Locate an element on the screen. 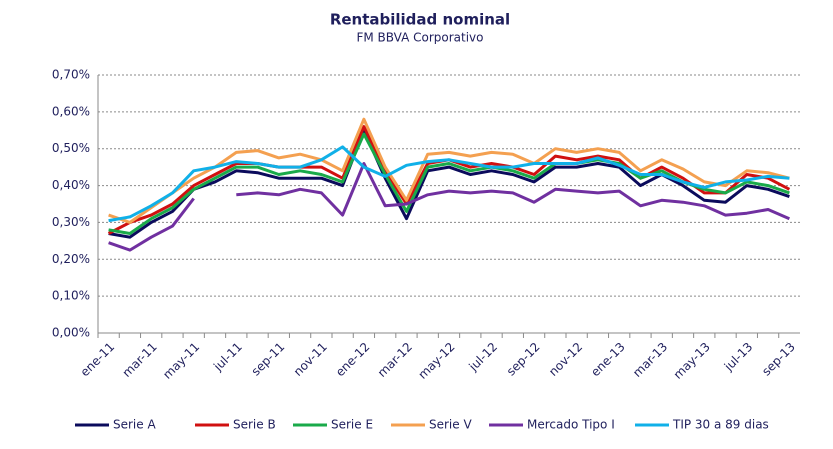 The width and height of the screenshot is (833, 449). x-tick-label: mar-12 is located at coordinates (395, 360).